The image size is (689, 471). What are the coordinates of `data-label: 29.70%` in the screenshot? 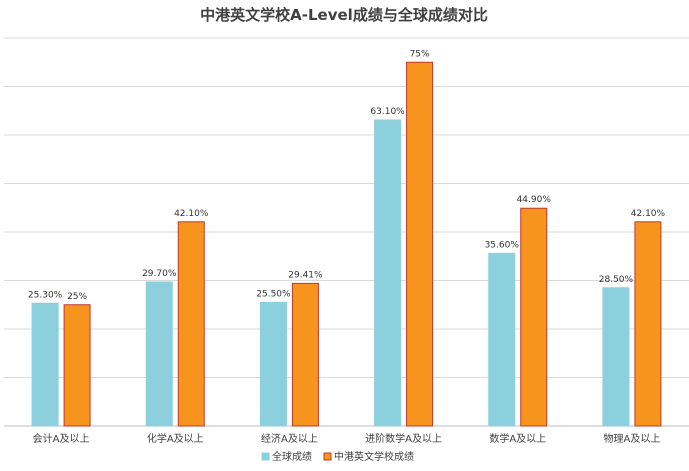 It's located at (159, 274).